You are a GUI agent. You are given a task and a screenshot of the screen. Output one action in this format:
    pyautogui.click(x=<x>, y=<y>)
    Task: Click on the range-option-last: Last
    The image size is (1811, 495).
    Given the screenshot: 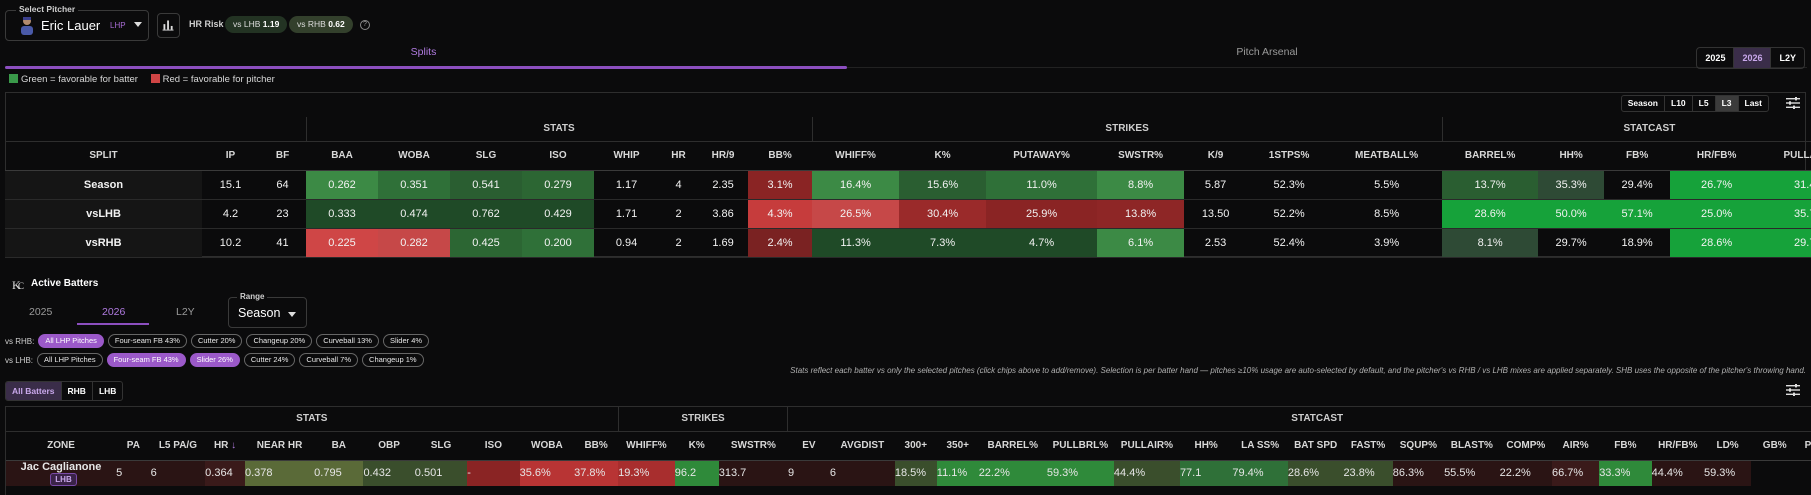 What is the action you would take?
    pyautogui.click(x=1753, y=103)
    